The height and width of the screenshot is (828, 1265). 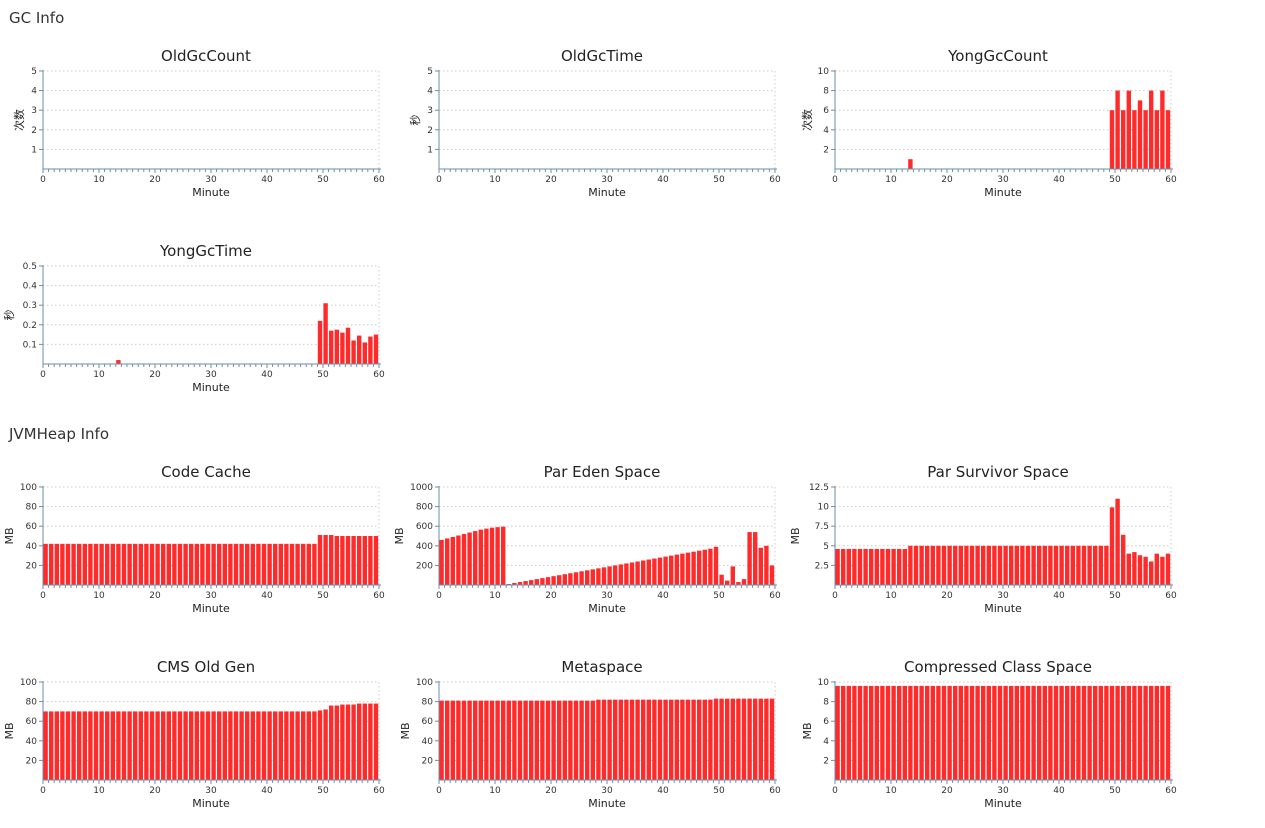 I want to click on chart-title: YongGcCount, so click(x=998, y=56).